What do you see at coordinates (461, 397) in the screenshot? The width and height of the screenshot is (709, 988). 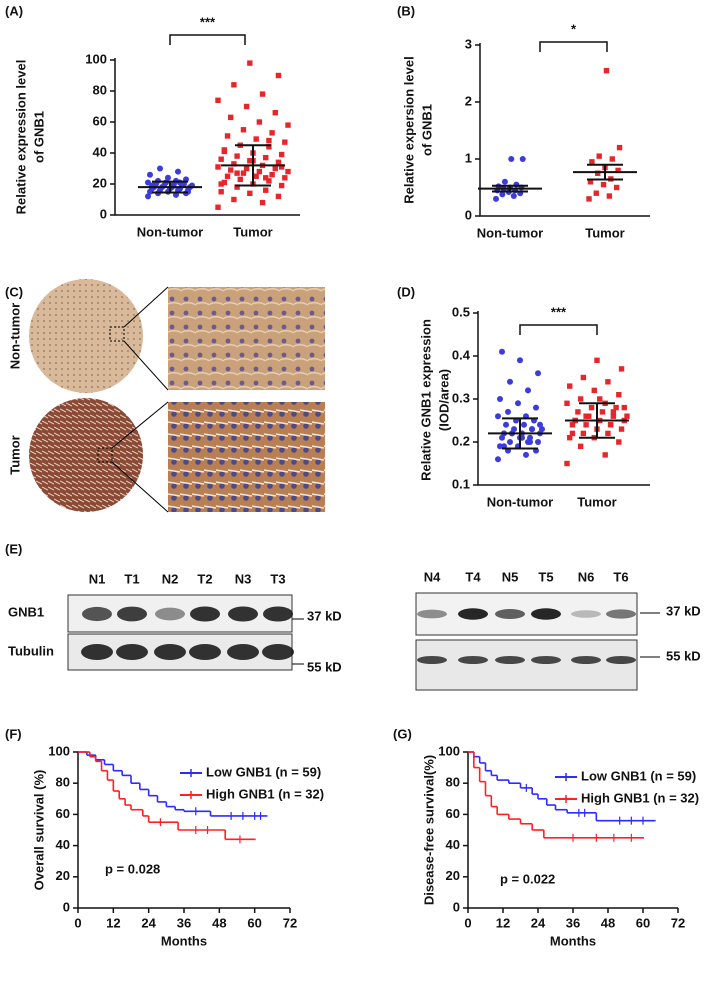 I see `y-tick-label: 0.3` at bounding box center [461, 397].